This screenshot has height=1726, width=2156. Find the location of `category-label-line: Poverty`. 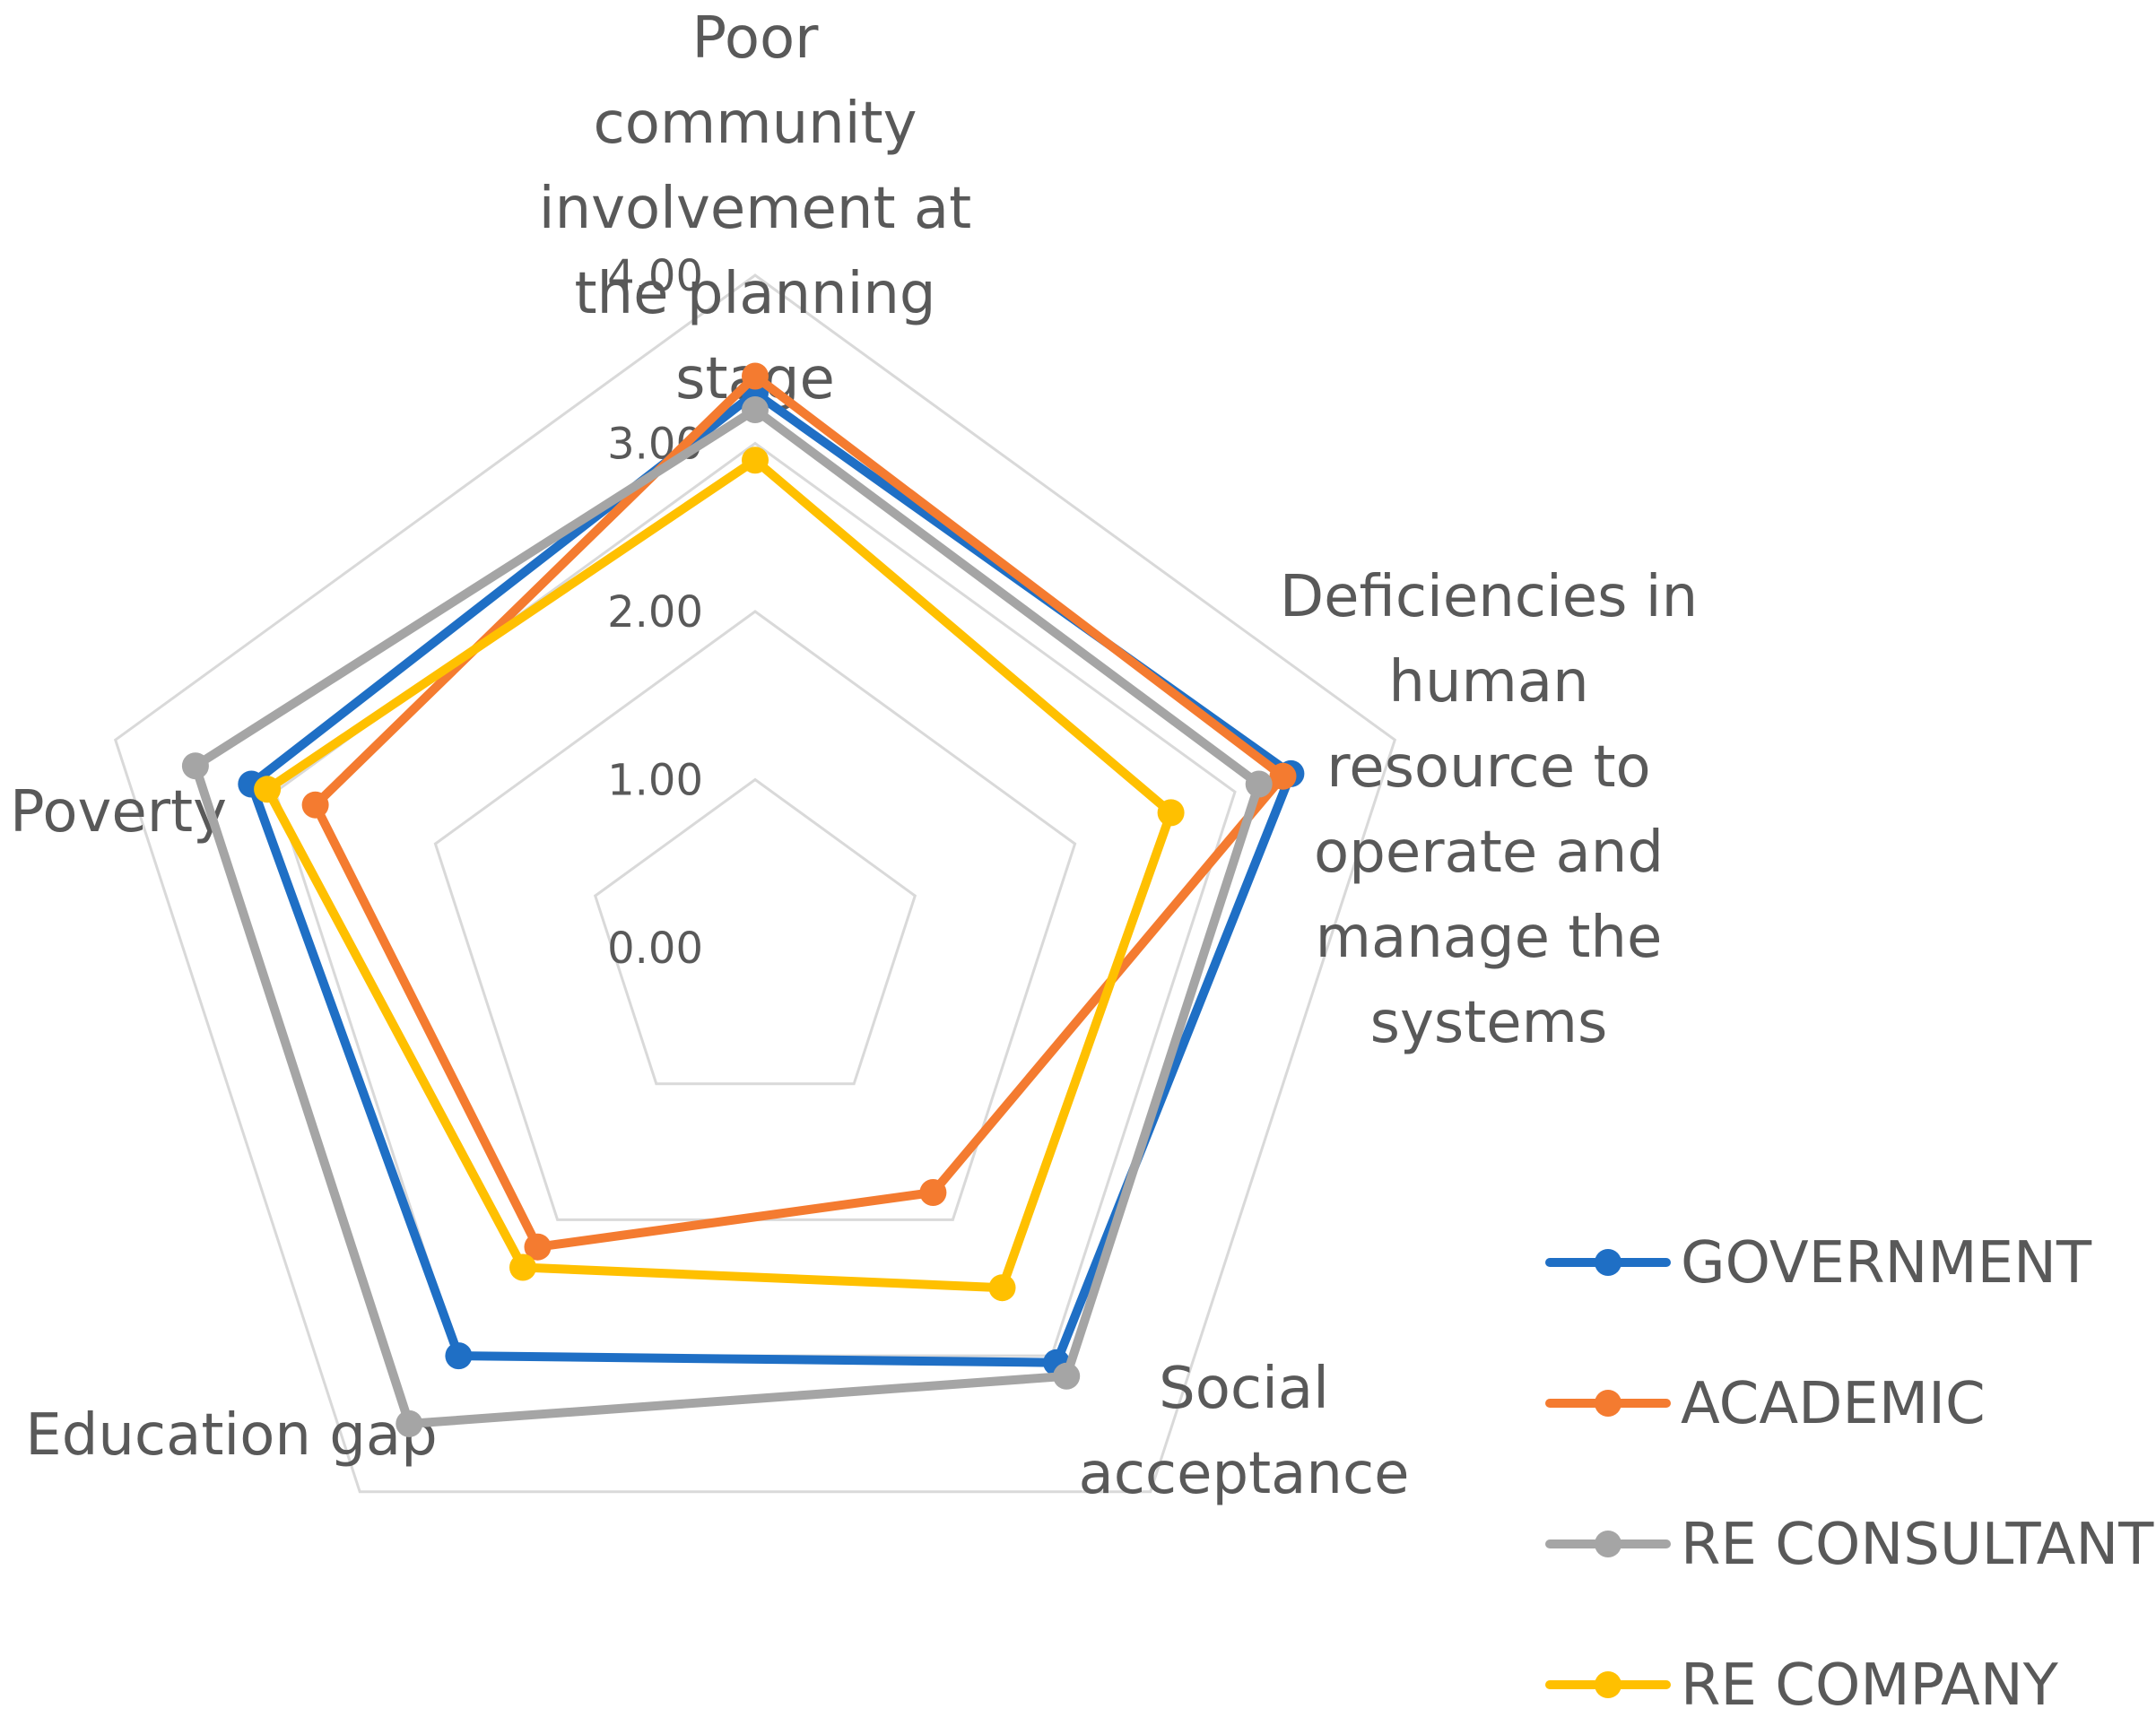

category-label-line: Poverty is located at coordinates (118, 813).